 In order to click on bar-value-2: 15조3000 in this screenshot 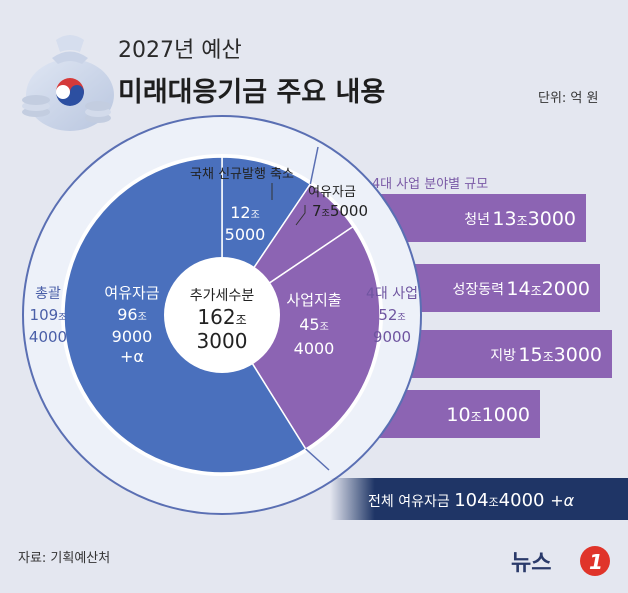, I will do `click(560, 355)`.